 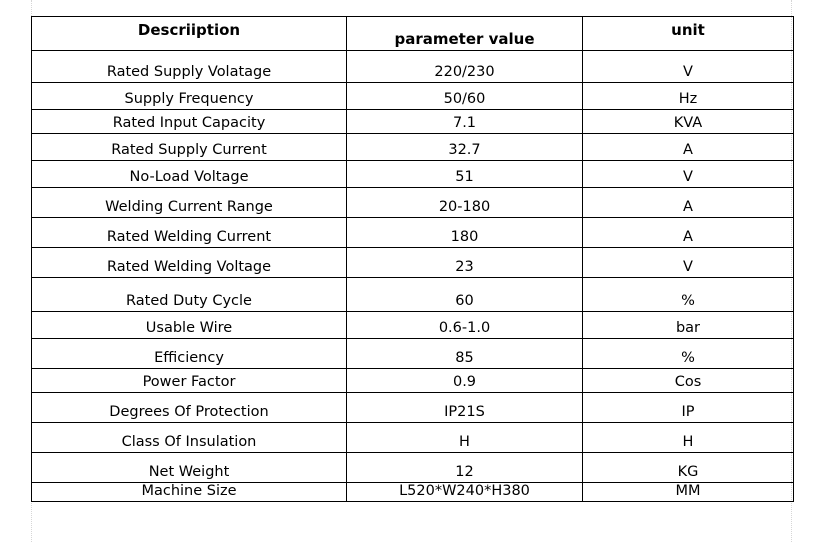 I want to click on table-row: Rated Supply Volatage 220/230 V, so click(x=412, y=66).